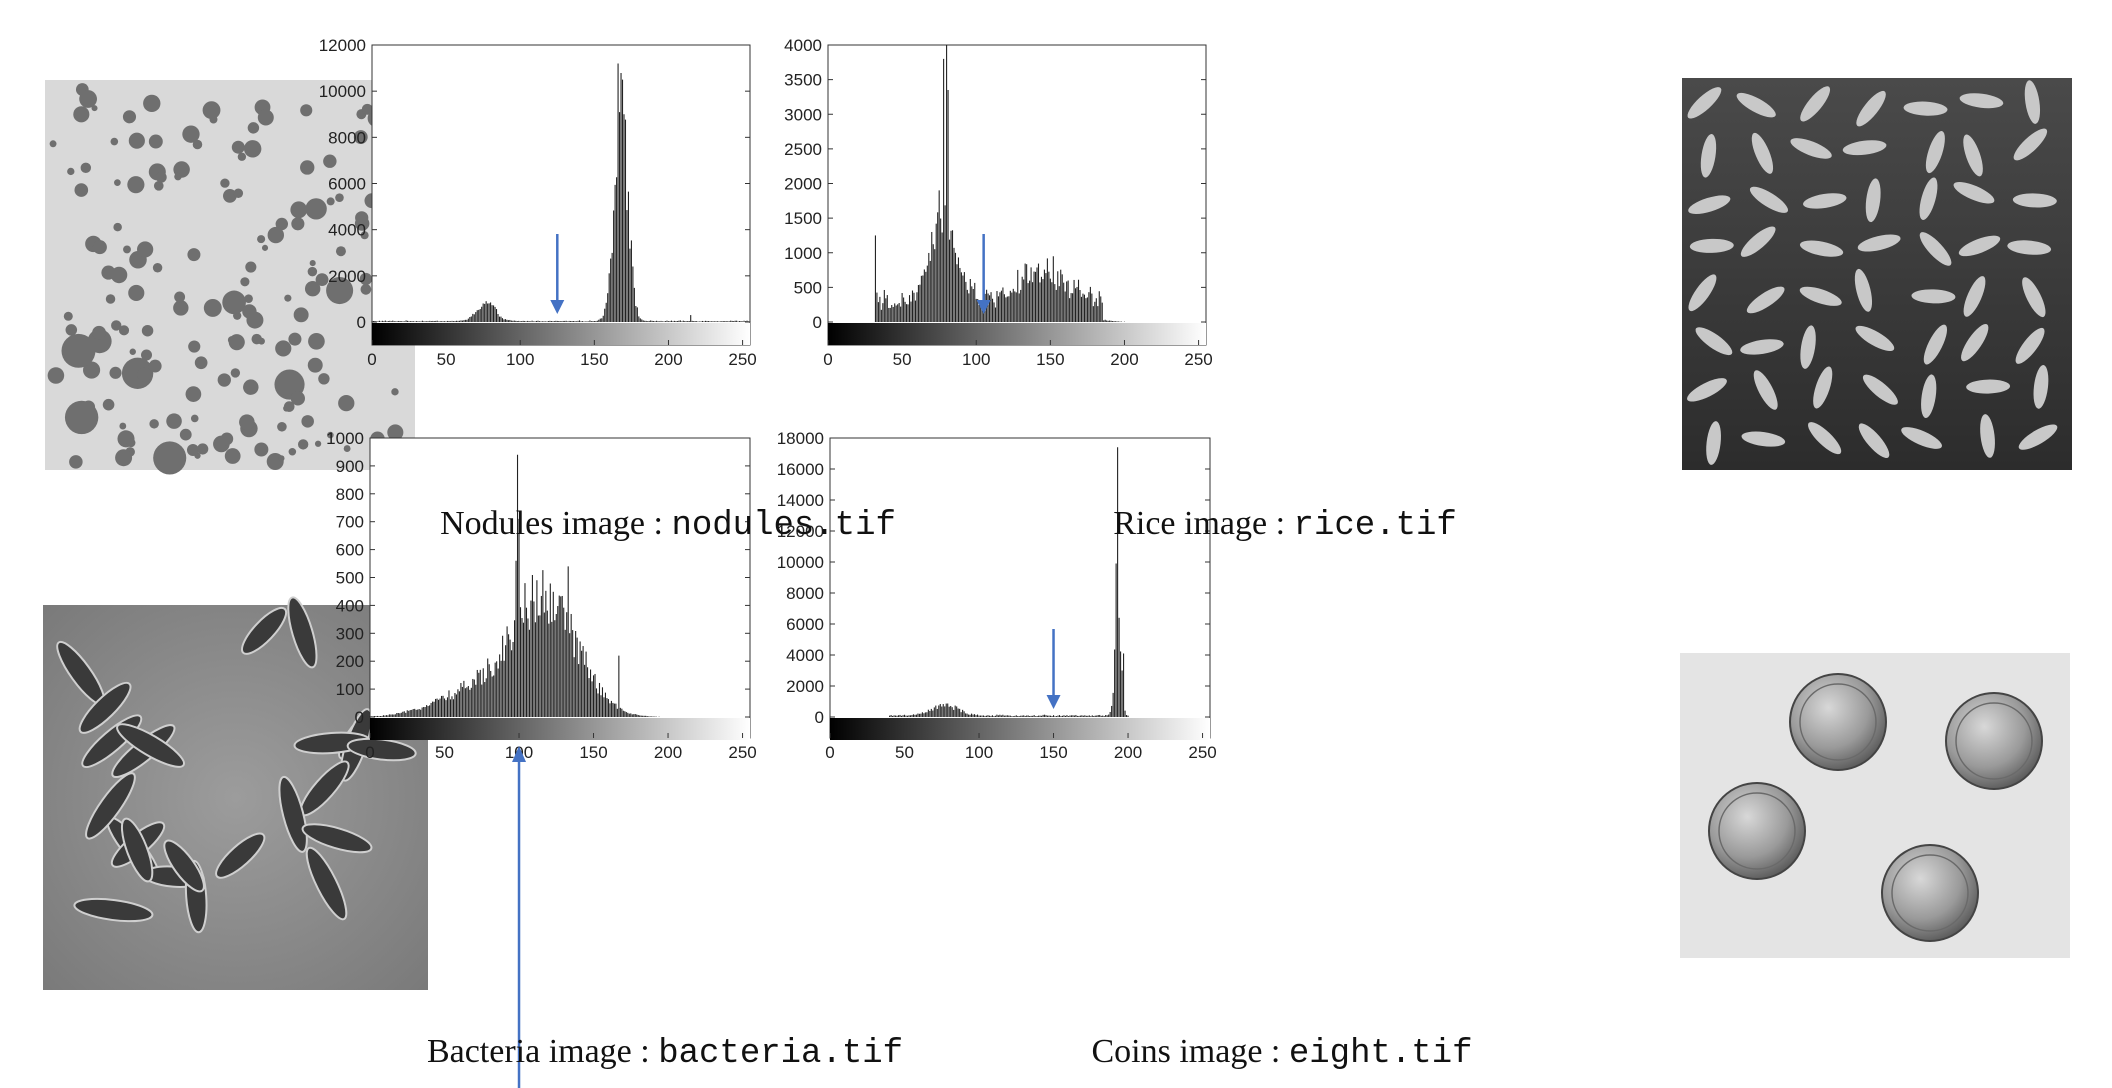 This screenshot has width=2112, height=1088. Describe the element at coordinates (800, 500) in the screenshot. I see `y-tick-label: 14000` at that location.